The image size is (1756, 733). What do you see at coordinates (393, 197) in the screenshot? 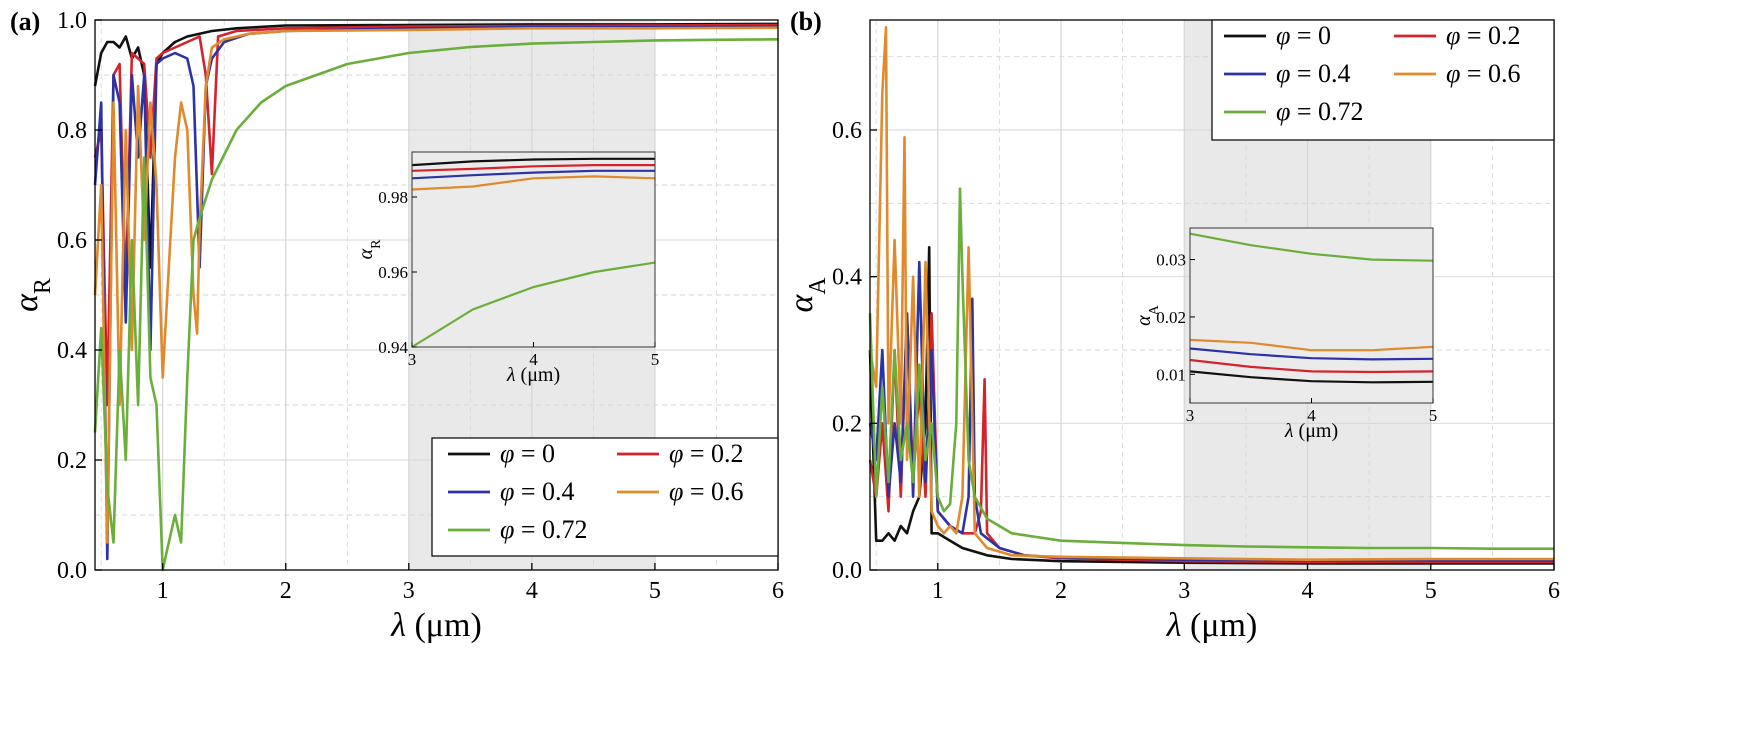
I see `inset-y-tick-label: 0.98` at bounding box center [393, 197].